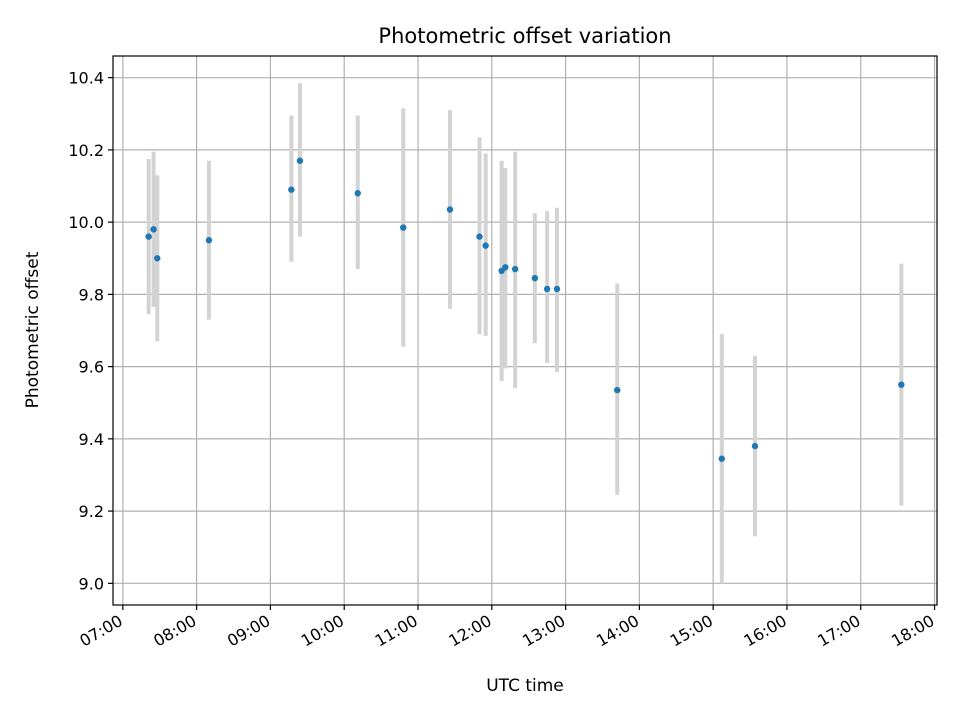  Describe the element at coordinates (33, 329) in the screenshot. I see `y-axis-label: Photometric offset` at that location.